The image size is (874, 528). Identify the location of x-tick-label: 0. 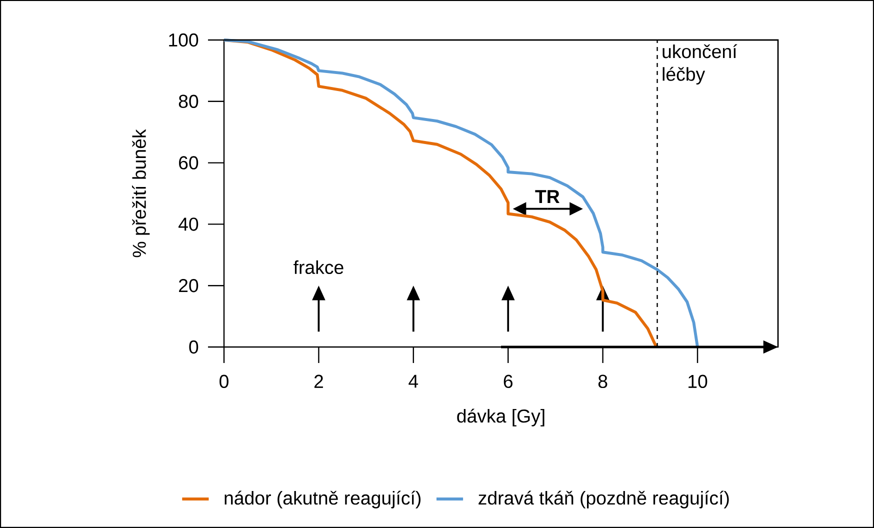
(224, 381).